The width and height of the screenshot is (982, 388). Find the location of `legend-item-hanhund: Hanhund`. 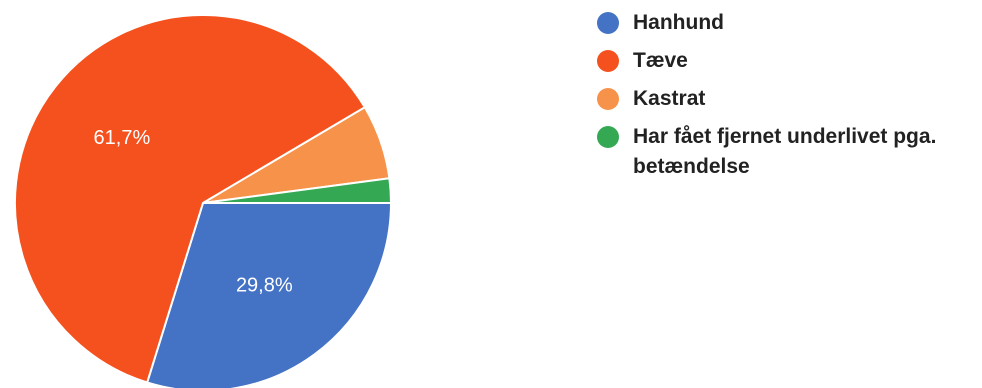

legend-item-hanhund: Hanhund is located at coordinates (787, 23).